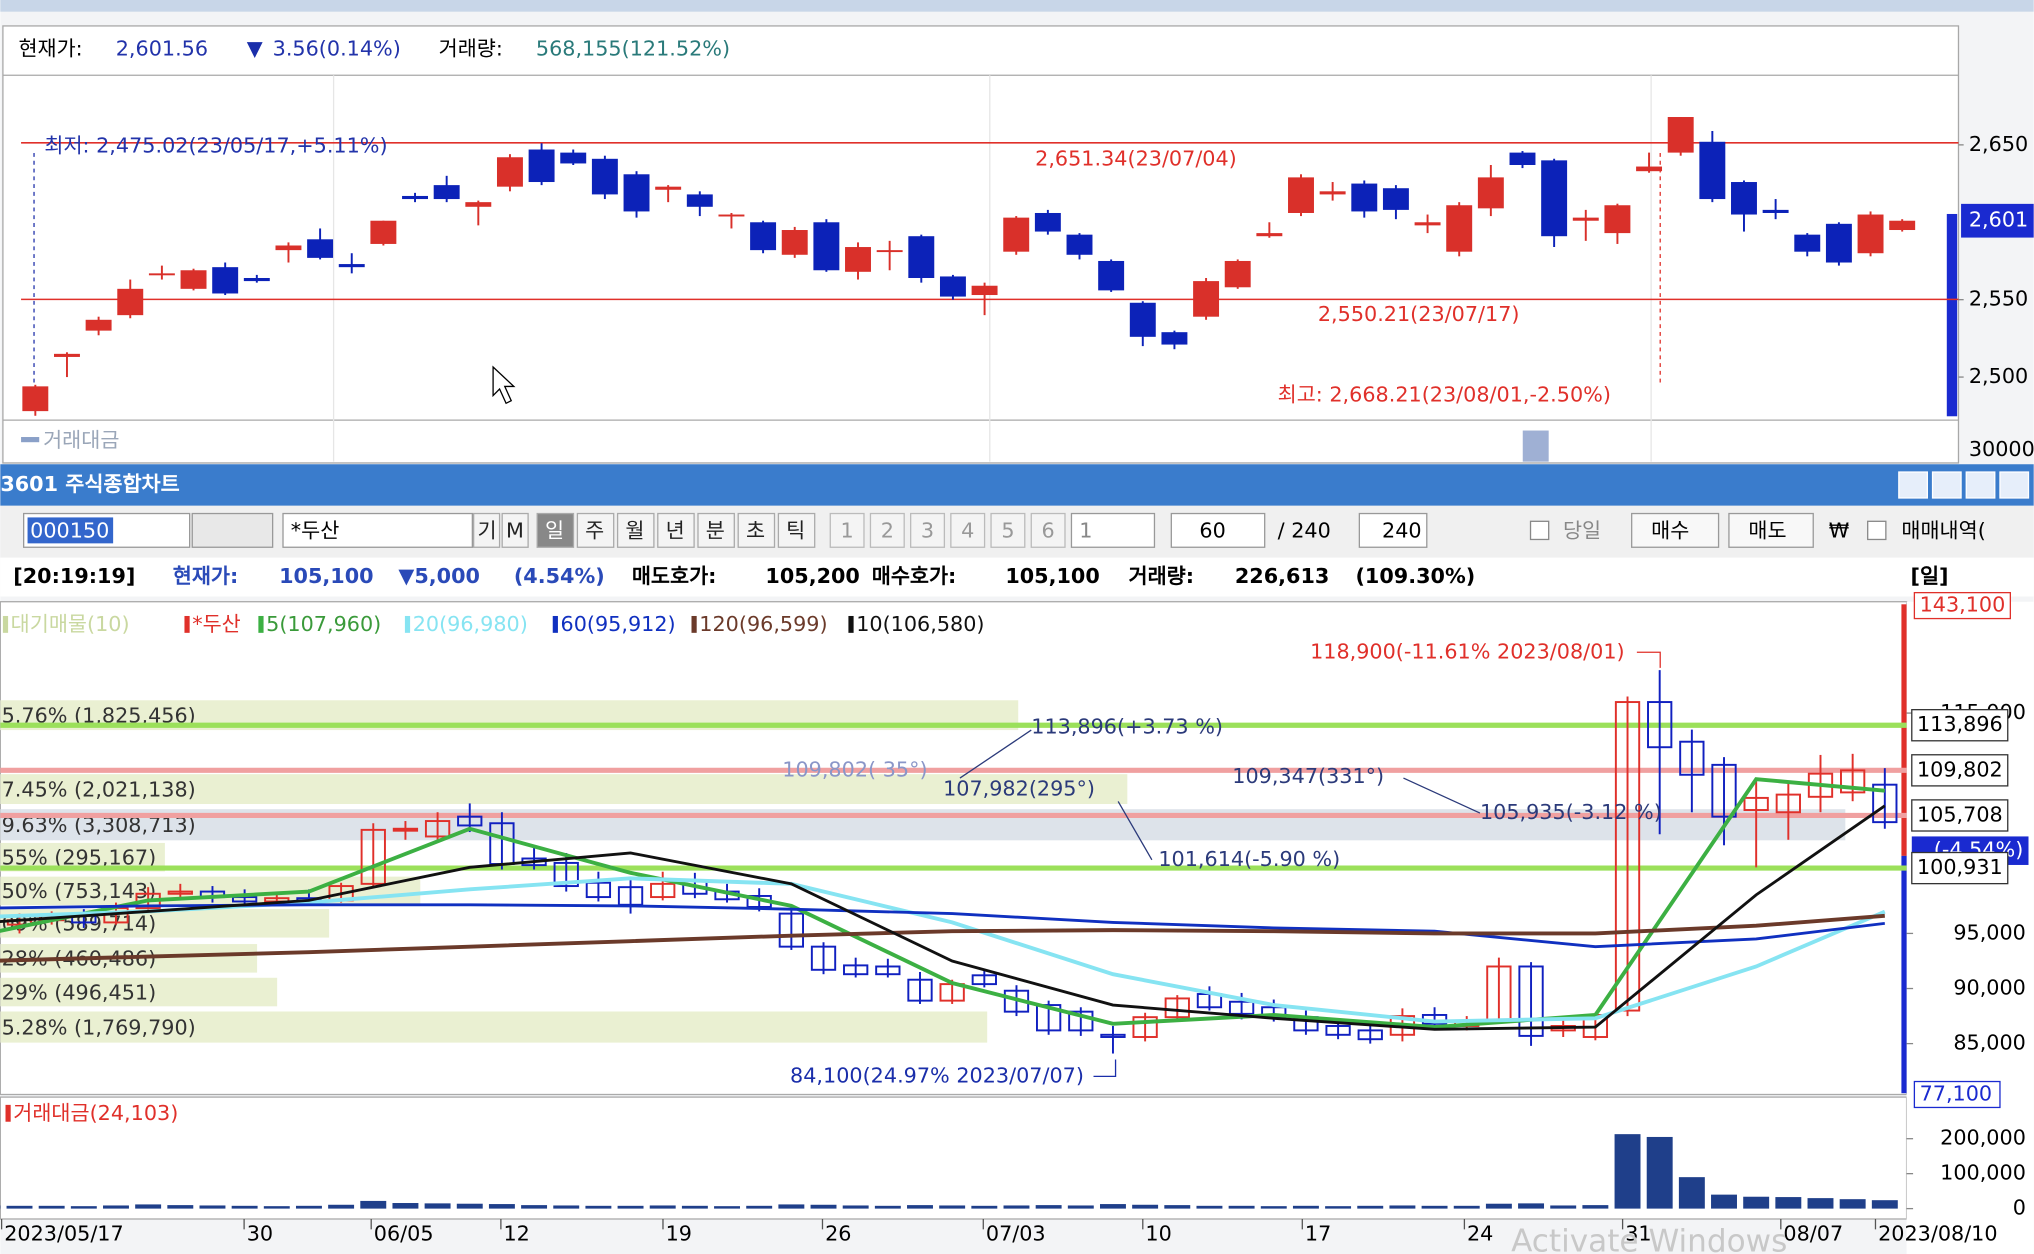  I want to click on code-buttons, so click(232, 530).